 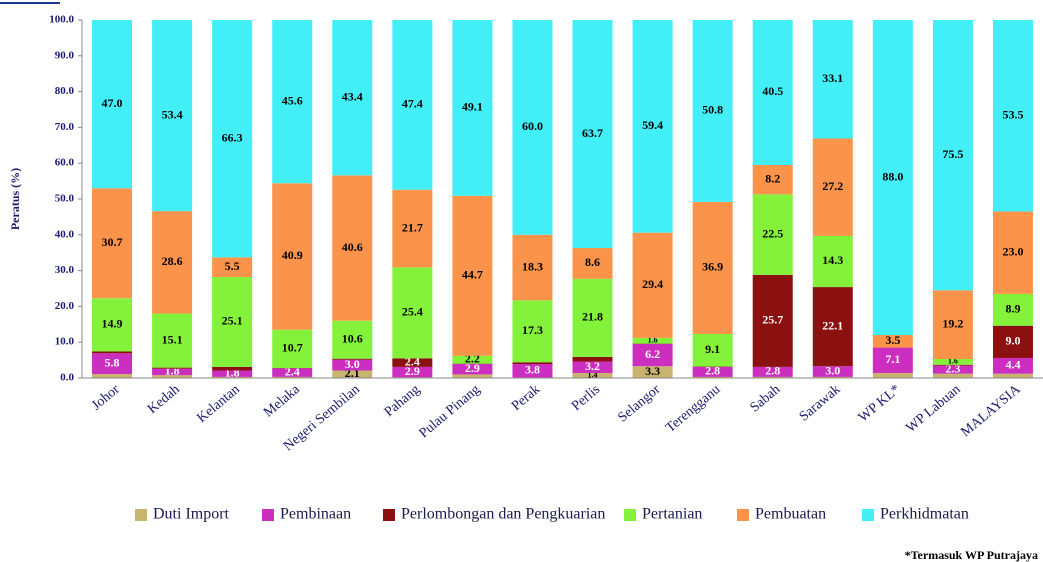 I want to click on data-label: 43.4, so click(x=352, y=96).